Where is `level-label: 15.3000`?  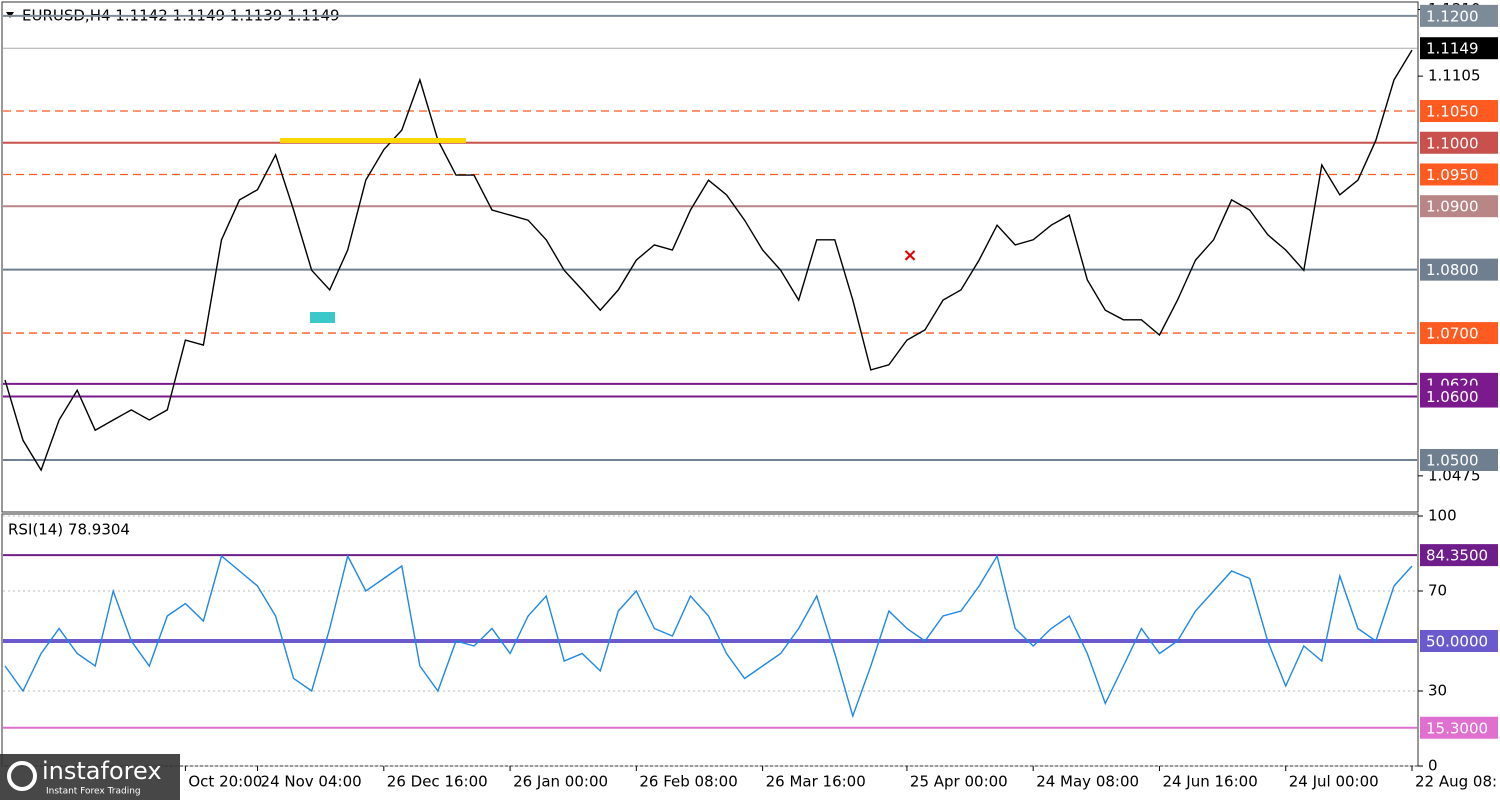 level-label: 15.3000 is located at coordinates (1457, 728).